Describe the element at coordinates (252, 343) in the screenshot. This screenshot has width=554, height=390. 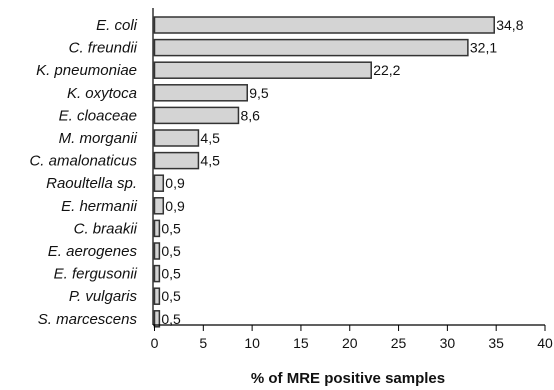
I see `x-tick-label: 10` at that location.